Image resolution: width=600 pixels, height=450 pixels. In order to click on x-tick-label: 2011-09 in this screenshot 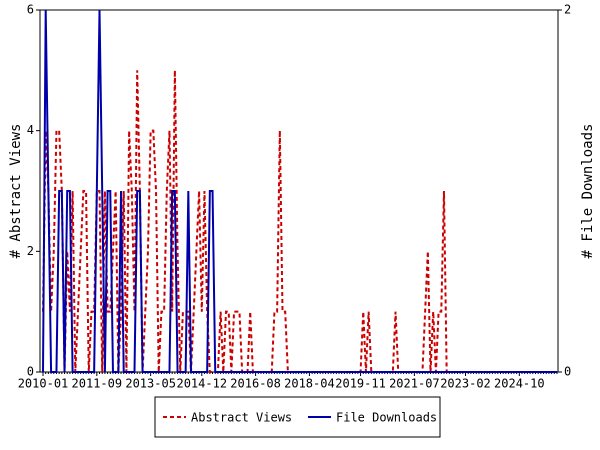, I will do `click(97, 384)`.